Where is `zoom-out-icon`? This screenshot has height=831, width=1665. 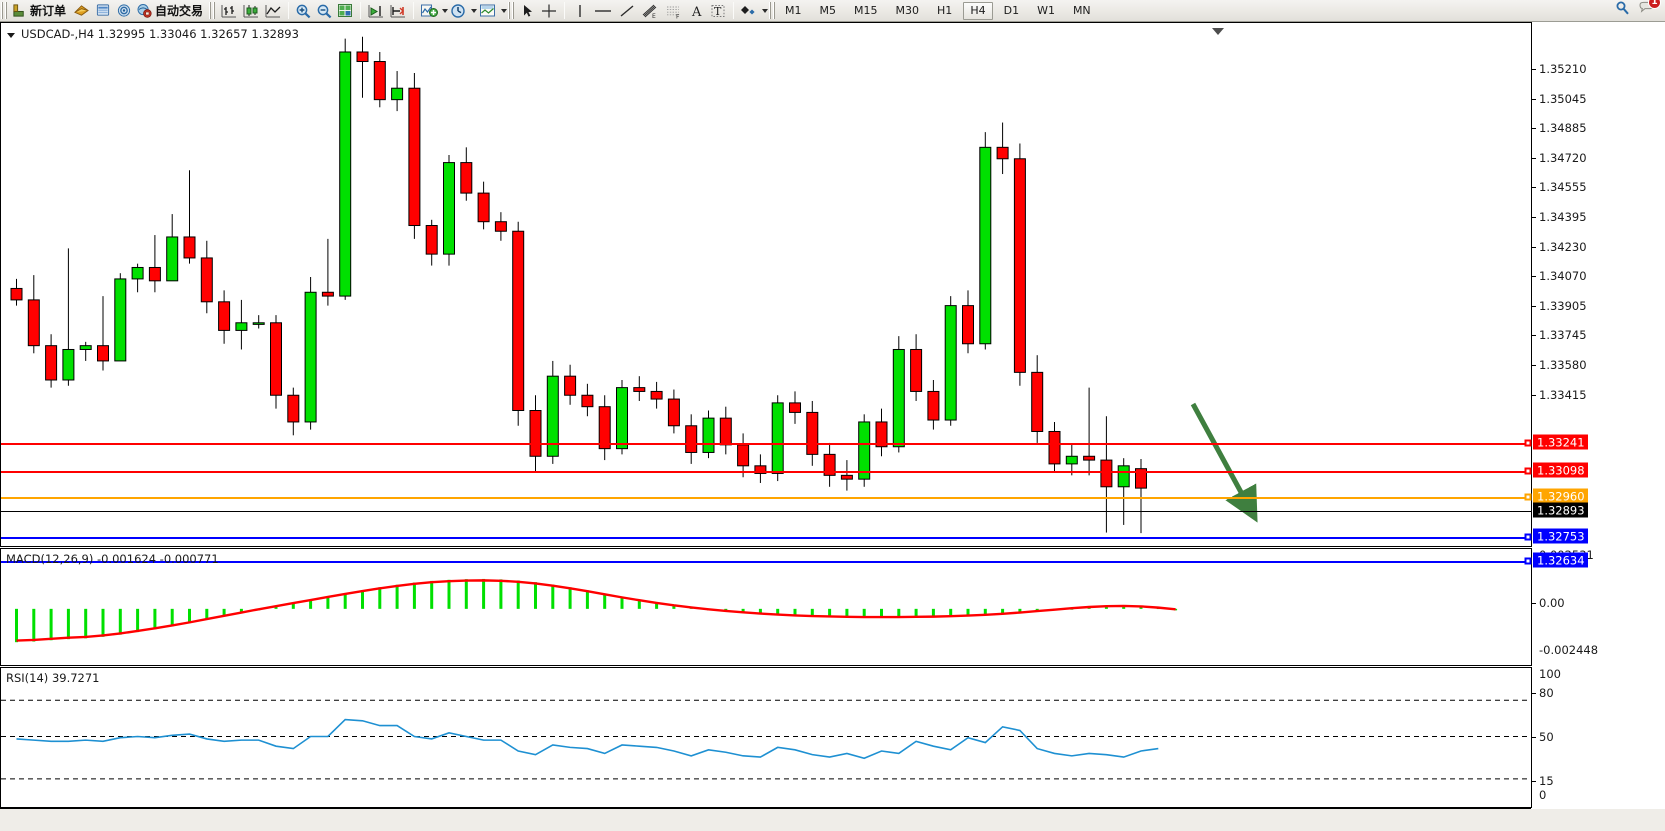
zoom-out-icon is located at coordinates (324, 11).